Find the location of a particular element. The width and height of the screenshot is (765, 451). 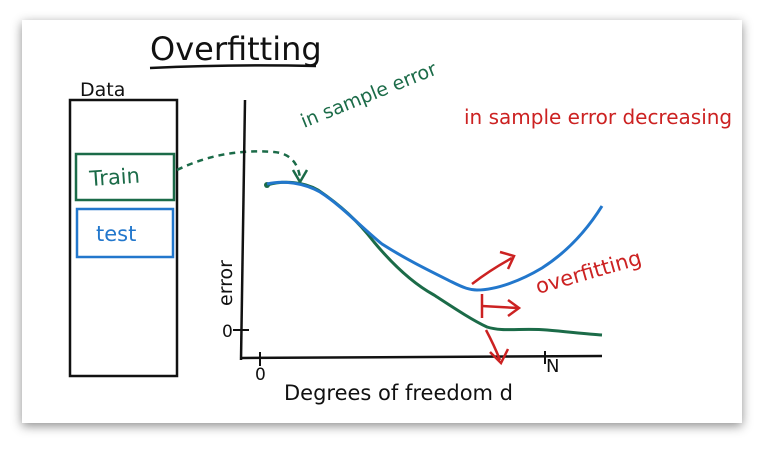

test-error-curve is located at coordinates (435, 236).